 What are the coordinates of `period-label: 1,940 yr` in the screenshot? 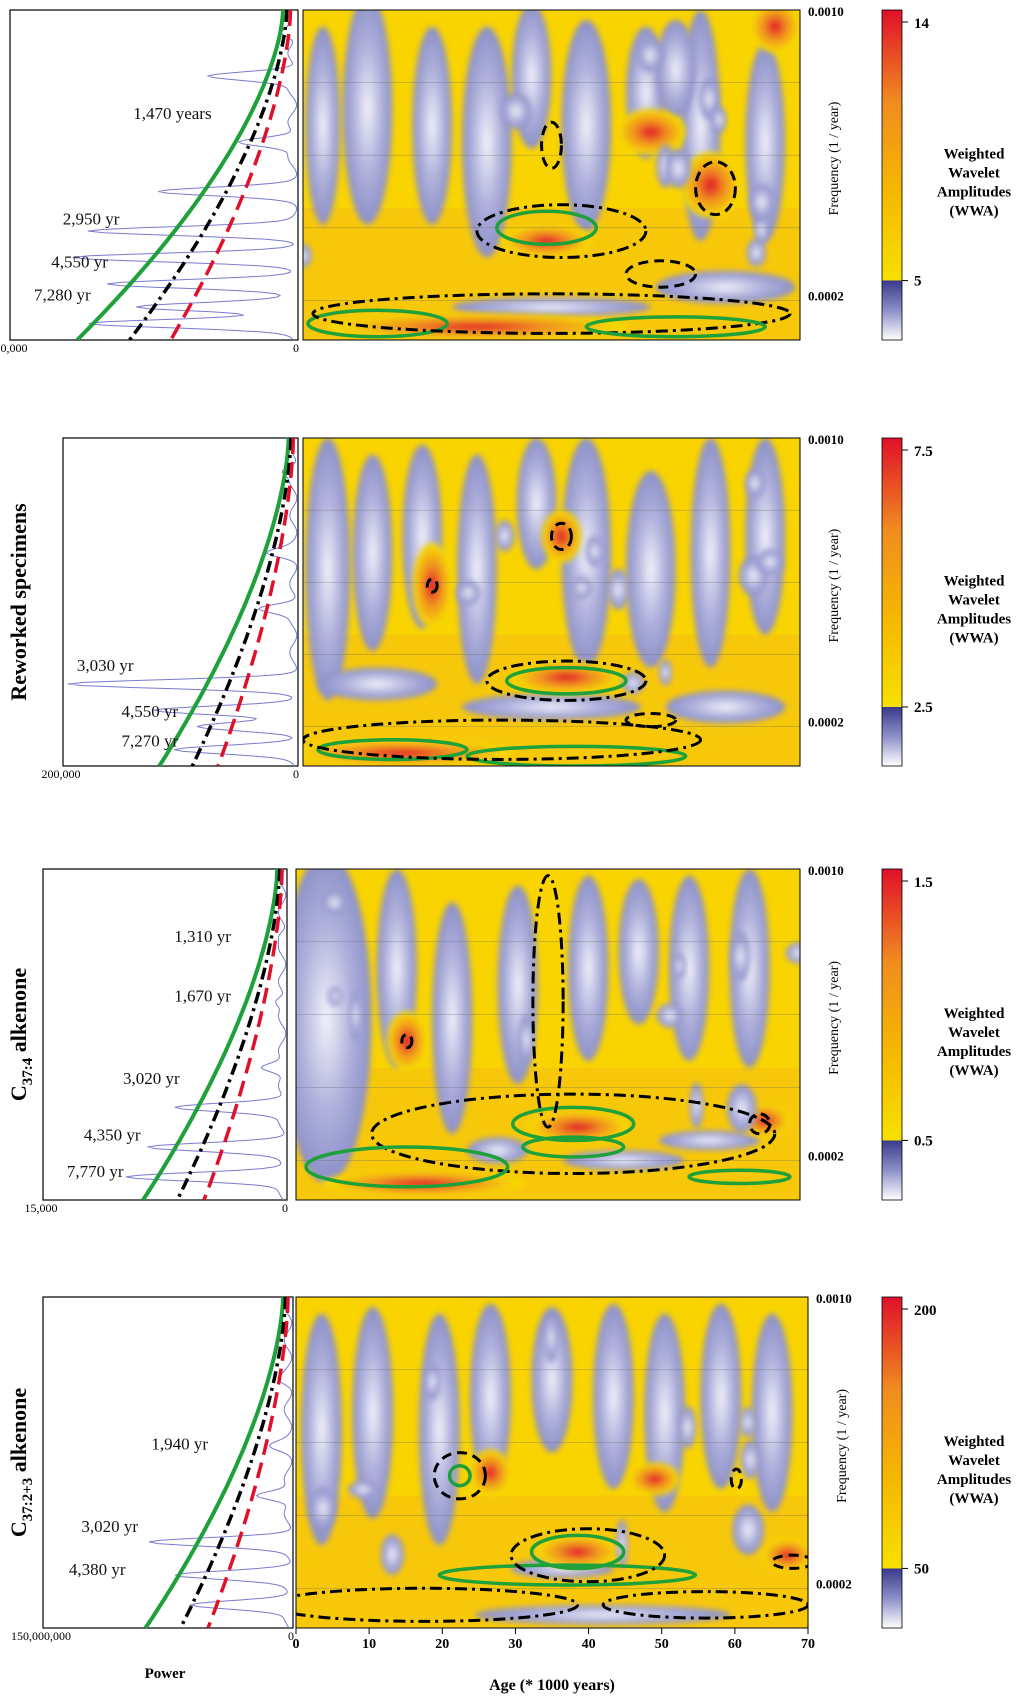 It's located at (179, 1443).